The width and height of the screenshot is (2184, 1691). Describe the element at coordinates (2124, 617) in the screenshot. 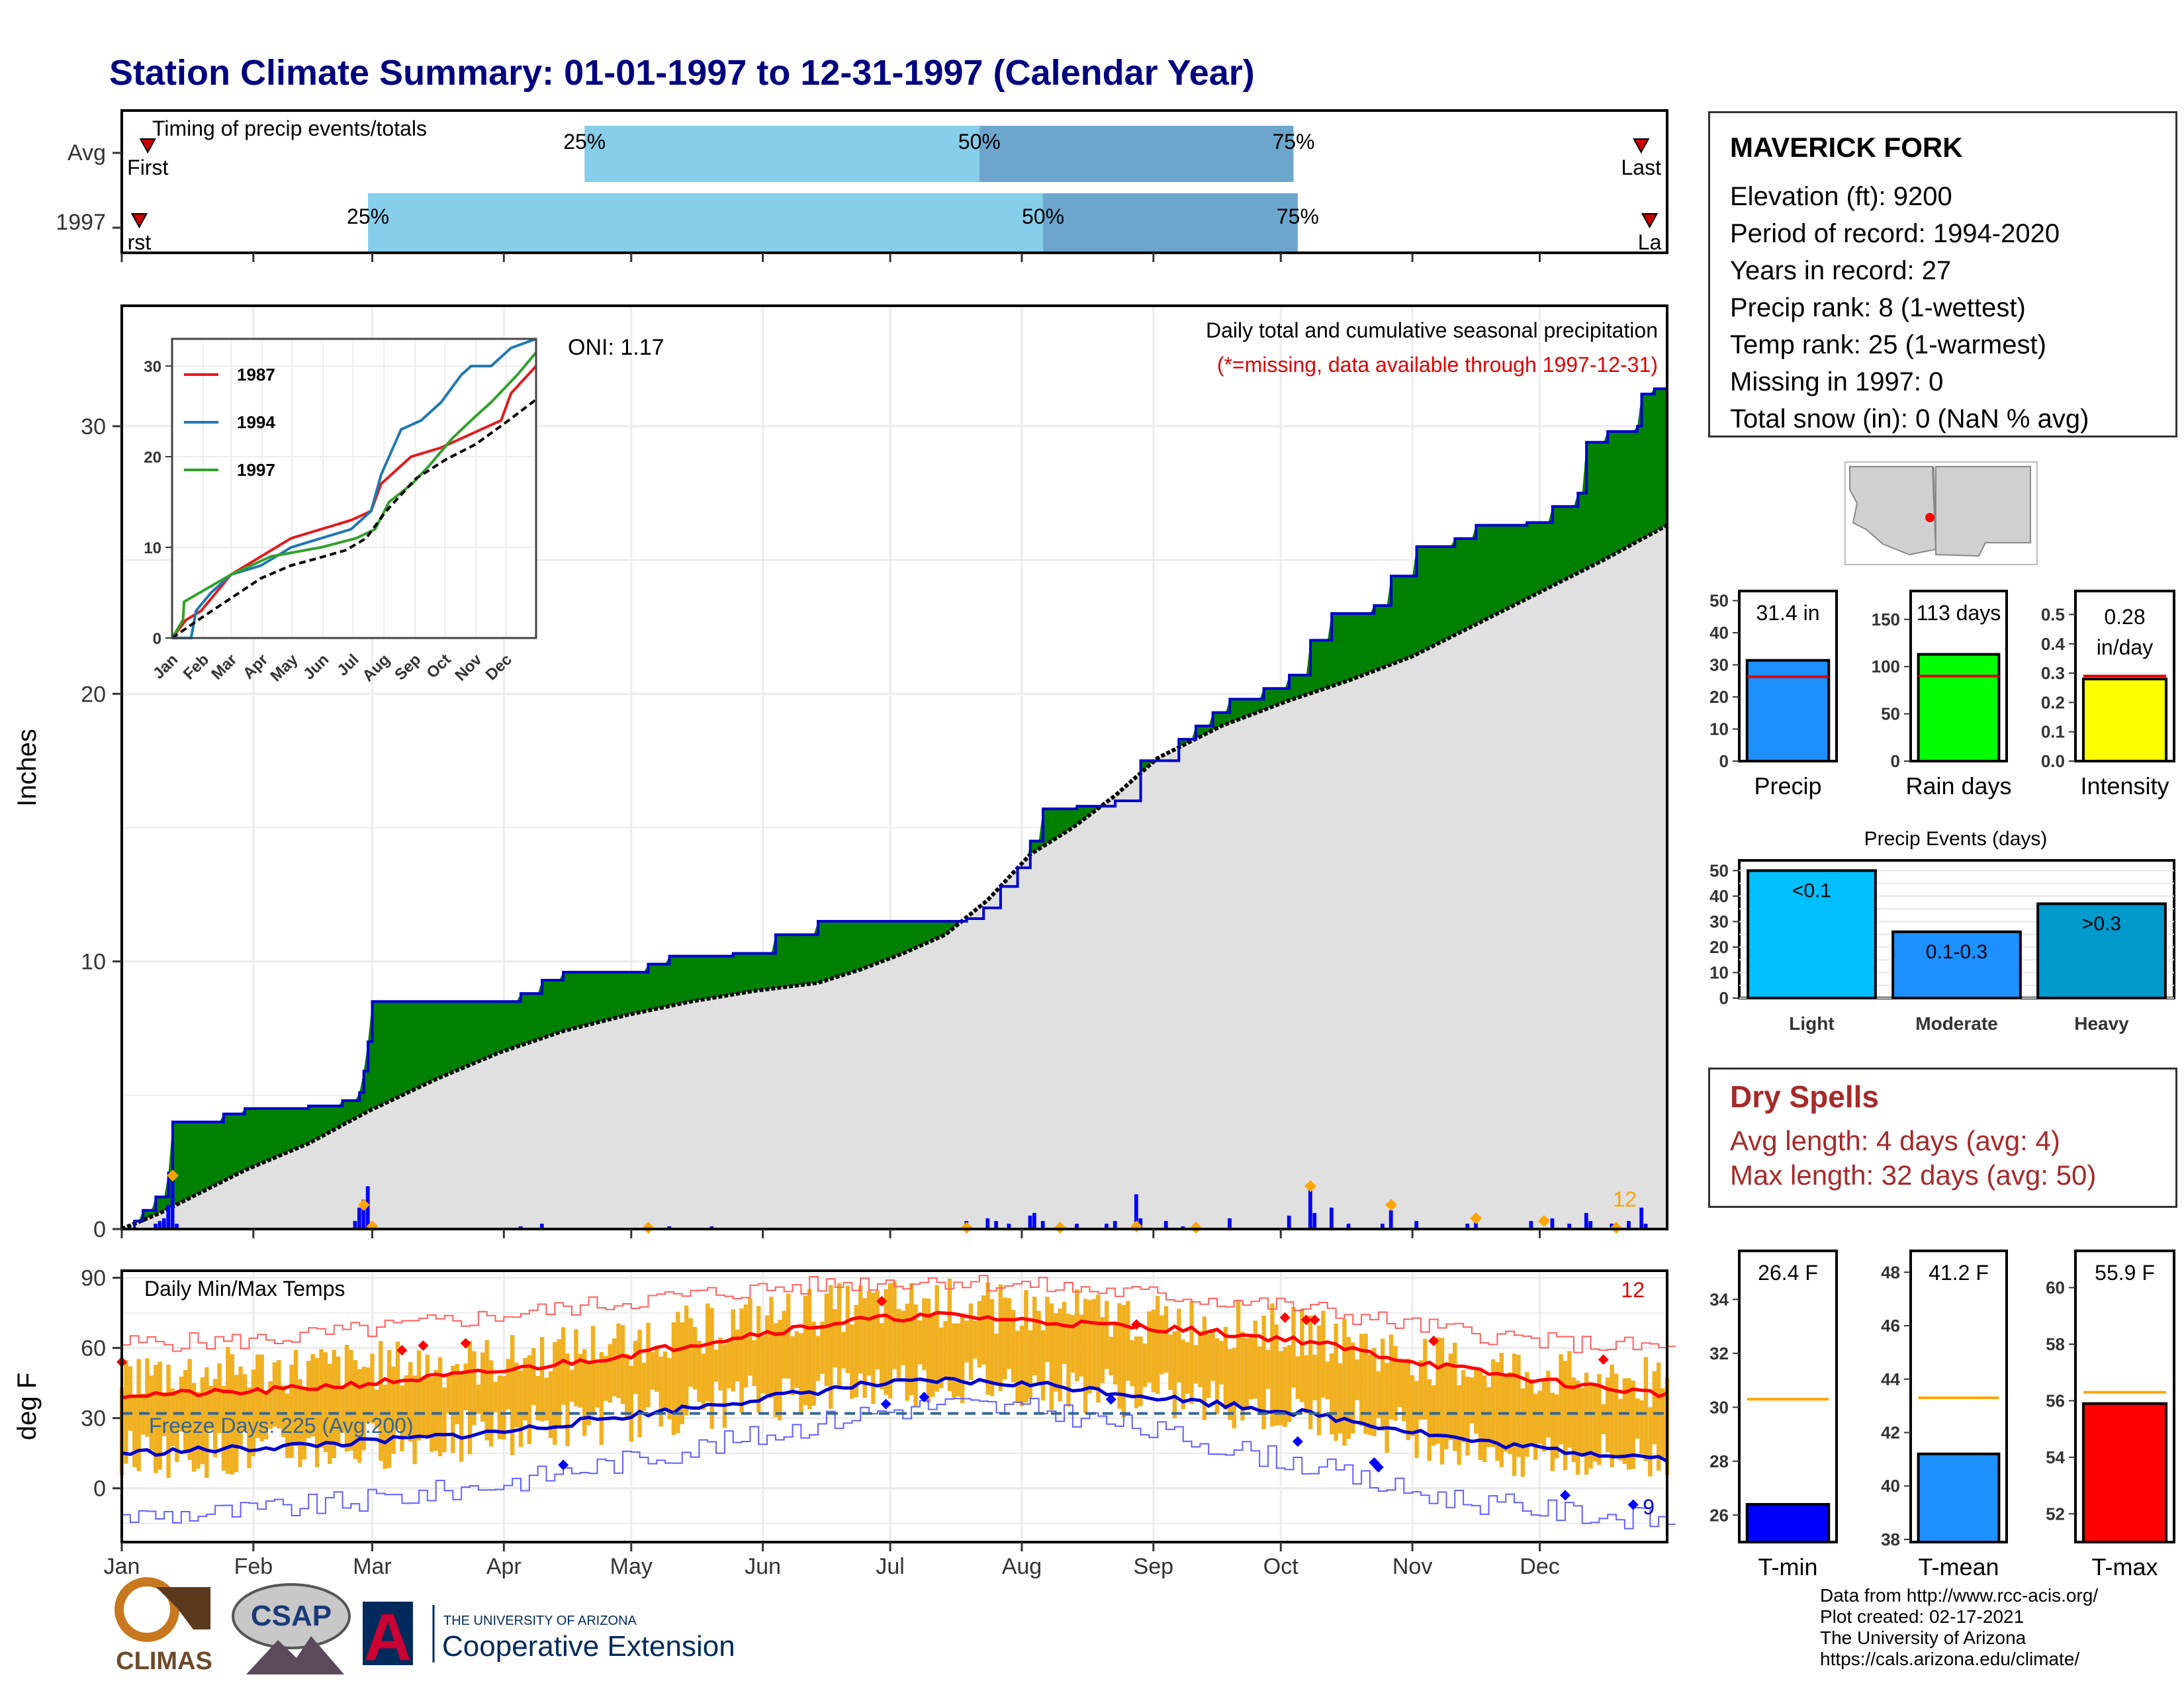

I see `mini-value-label: 0.28` at that location.